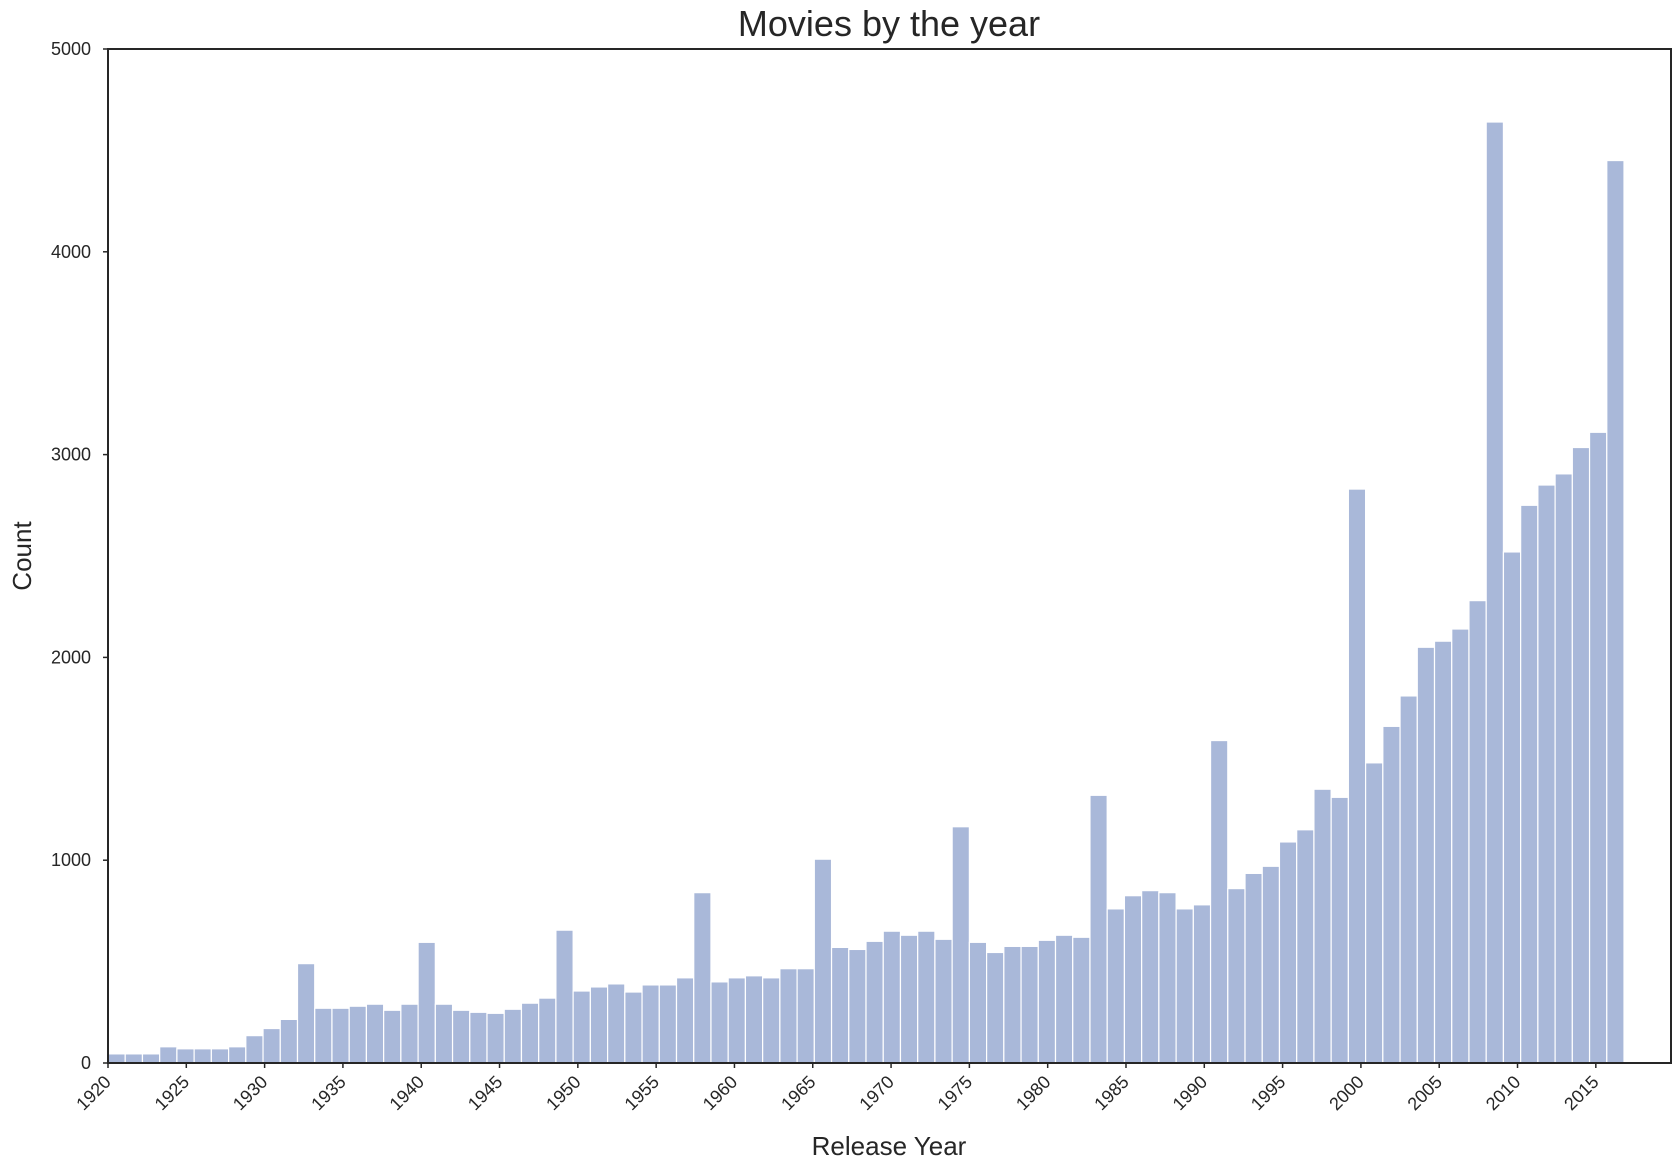 This screenshot has width=1673, height=1171. What do you see at coordinates (172, 1093) in the screenshot?
I see `x-tick-label: 1925` at bounding box center [172, 1093].